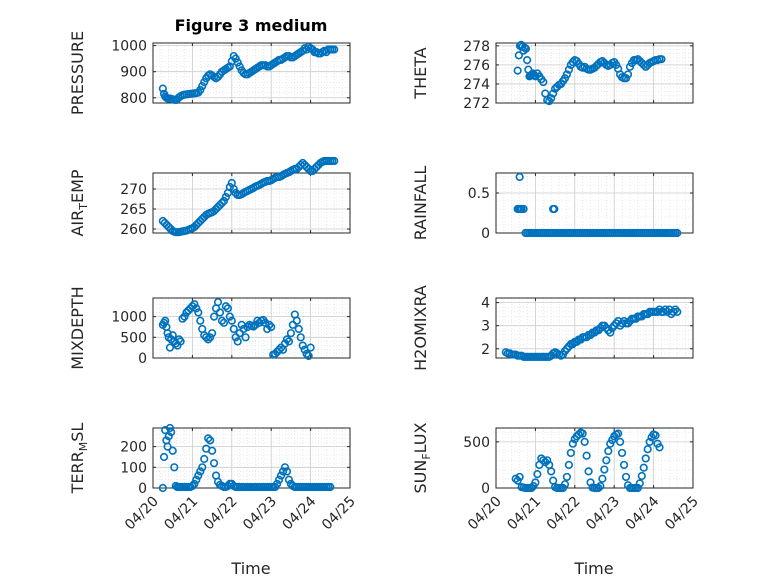  What do you see at coordinates (420, 73) in the screenshot?
I see `y-axis-label-2: THETA` at bounding box center [420, 73].